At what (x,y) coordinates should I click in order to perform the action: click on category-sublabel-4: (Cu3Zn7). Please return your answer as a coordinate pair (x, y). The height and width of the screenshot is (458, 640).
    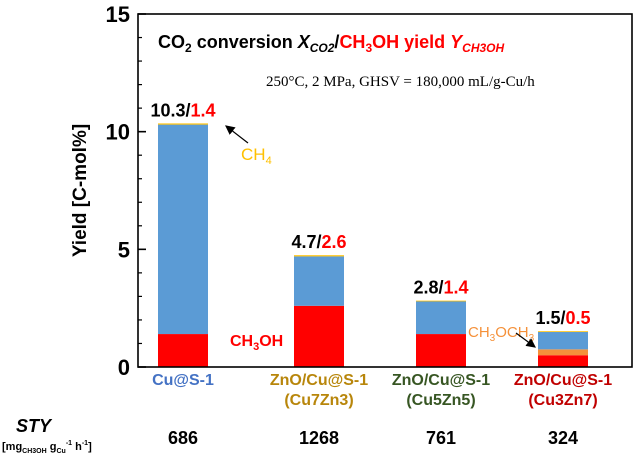
    Looking at the image, I should click on (562, 400).